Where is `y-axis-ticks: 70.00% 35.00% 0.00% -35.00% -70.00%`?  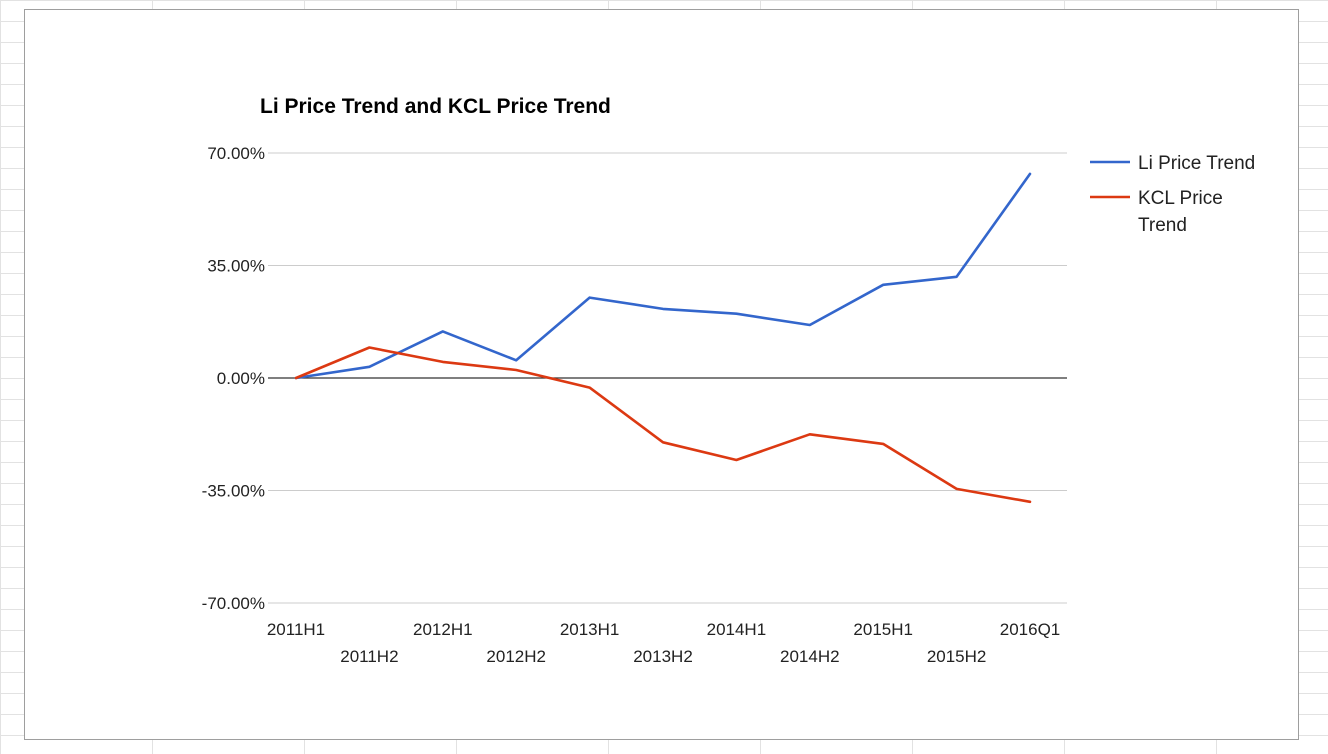 y-axis-ticks: 70.00% 35.00% 0.00% -35.00% -70.00% is located at coordinates (233, 378).